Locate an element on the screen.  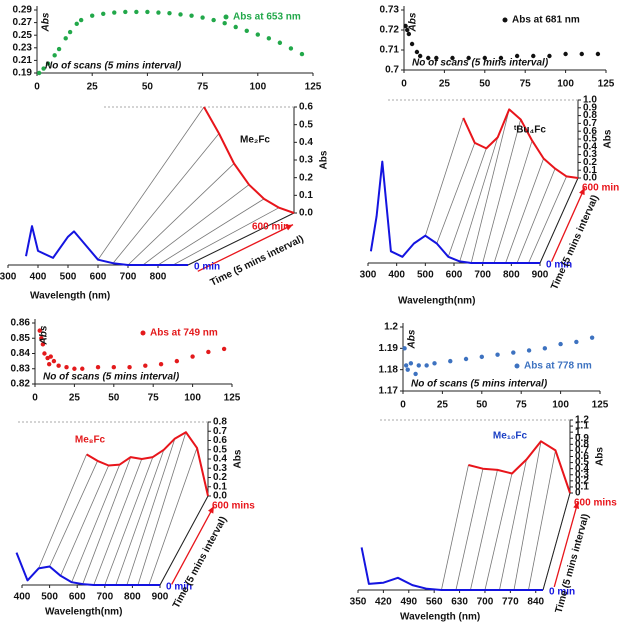
y-tick-label: 1.0 is located at coordinates (590, 100).